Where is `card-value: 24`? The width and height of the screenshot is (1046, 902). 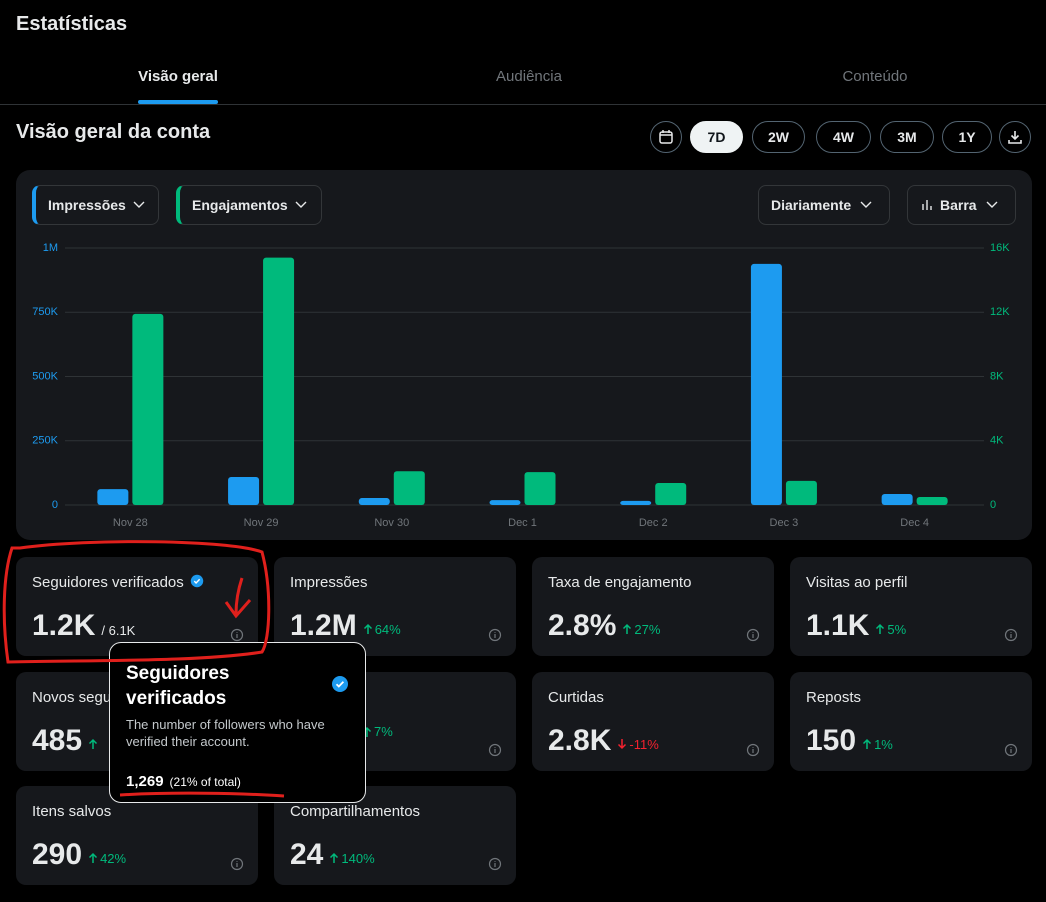 card-value: 24 is located at coordinates (307, 854).